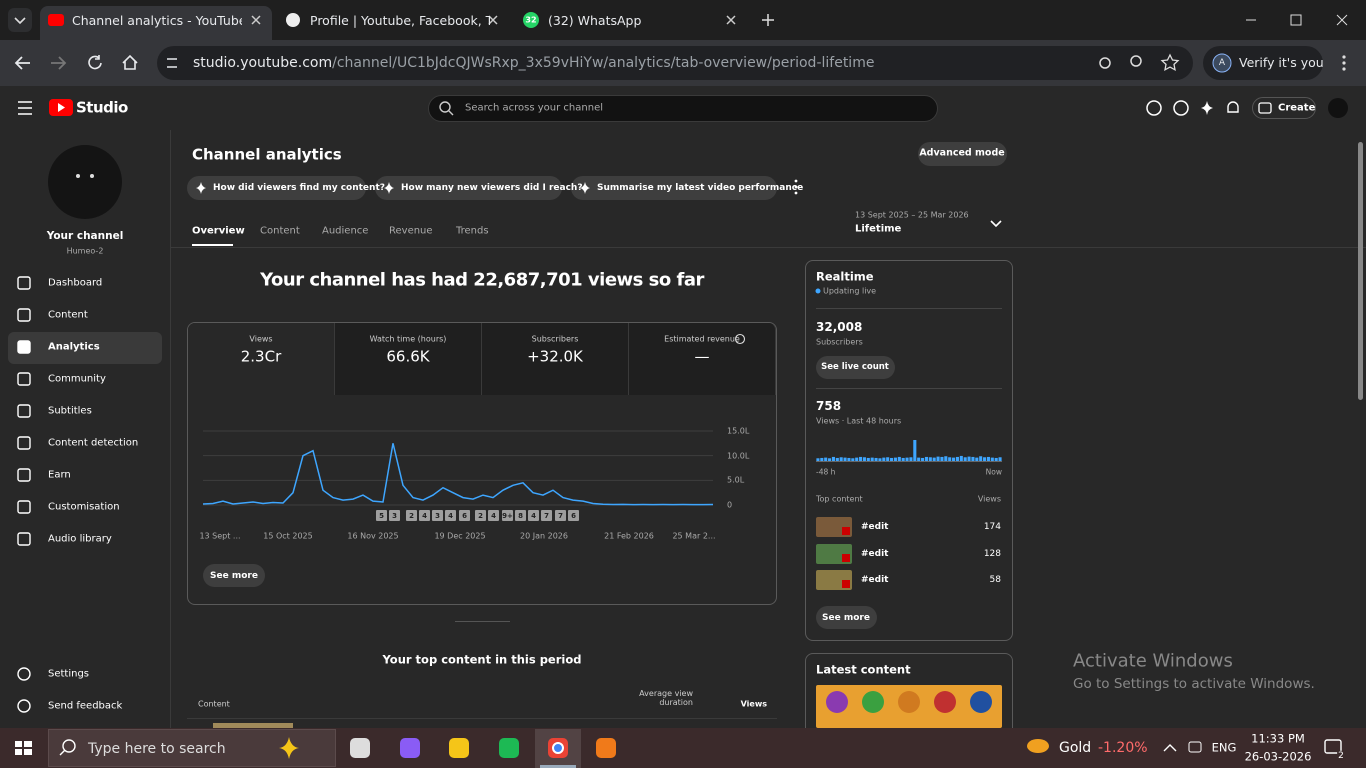  Describe the element at coordinates (157, 748) in the screenshot. I see `taskbar-search-text: Type here to search` at that location.